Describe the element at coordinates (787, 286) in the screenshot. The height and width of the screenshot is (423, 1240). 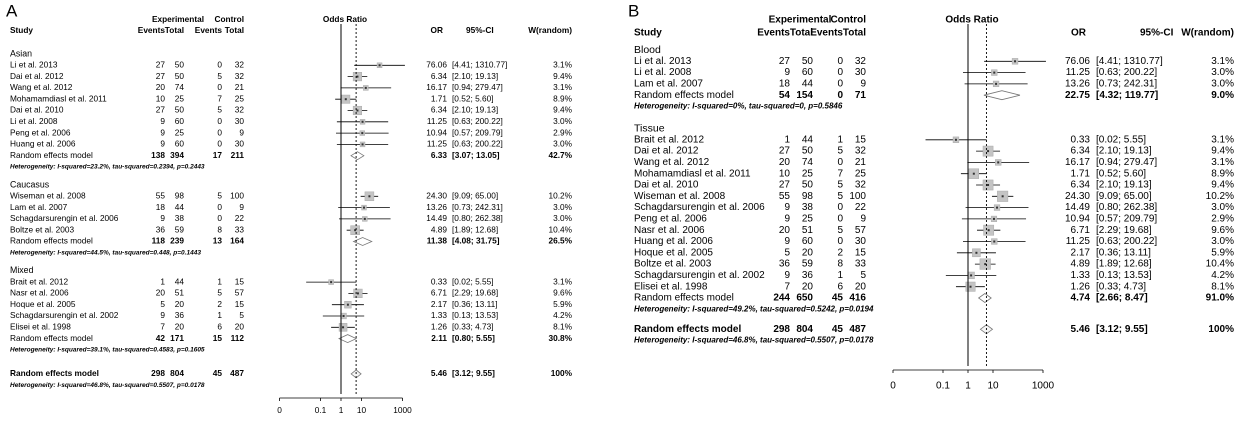
I see `count: 7` at that location.